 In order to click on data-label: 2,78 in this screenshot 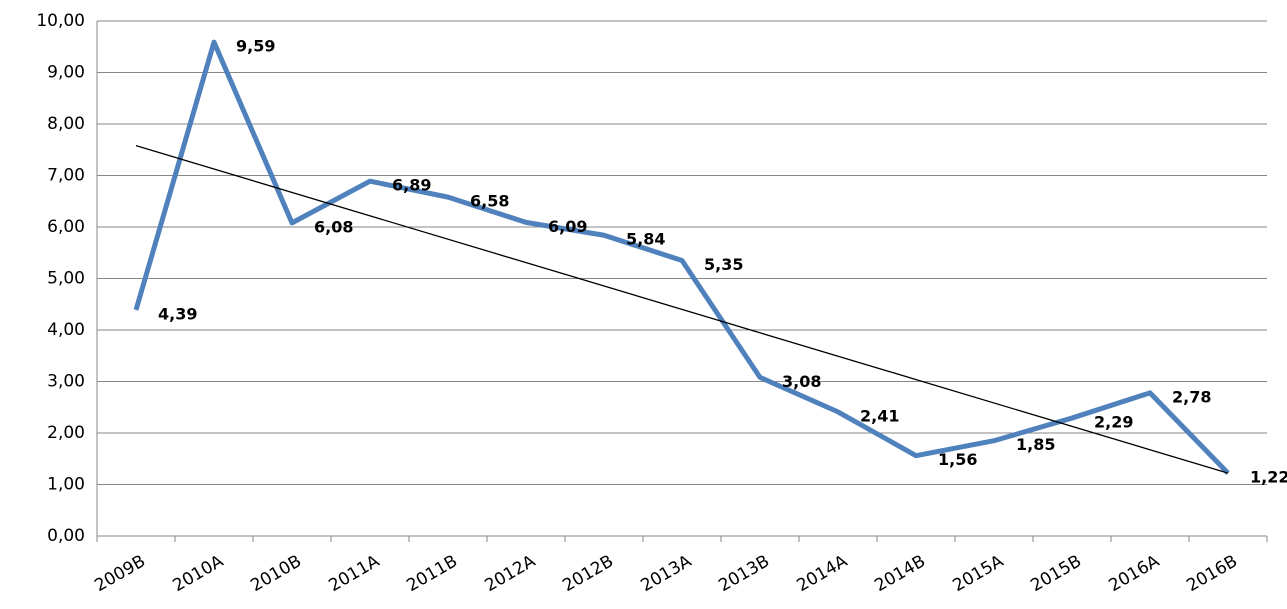, I will do `click(1191, 396)`.